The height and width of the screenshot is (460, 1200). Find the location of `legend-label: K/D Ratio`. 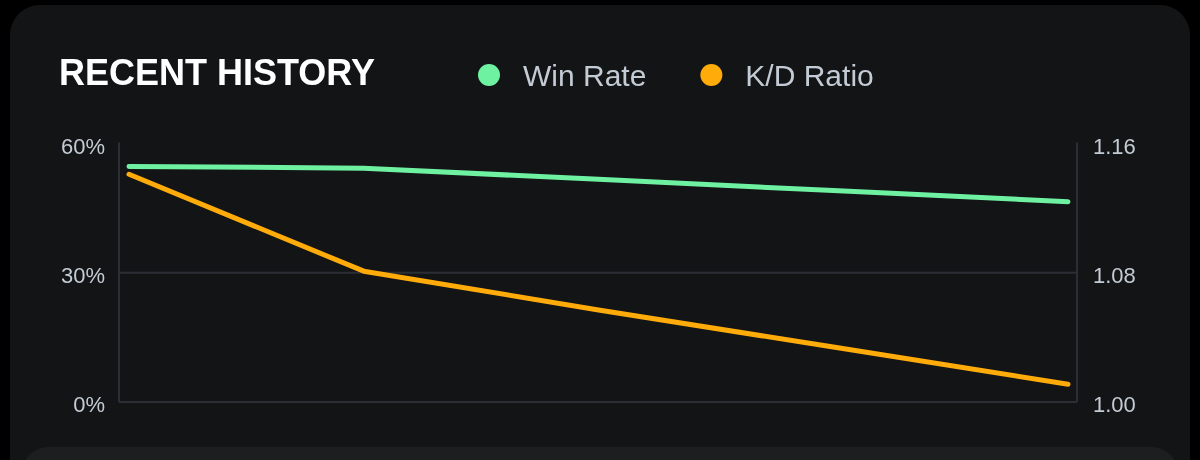

legend-label: K/D Ratio is located at coordinates (809, 75).